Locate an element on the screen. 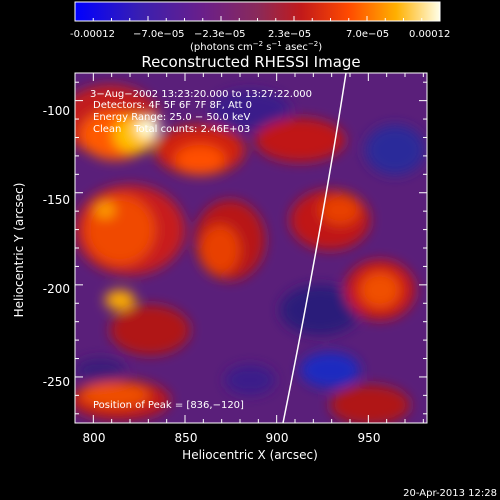 The width and height of the screenshot is (500, 500). y-tick-label: -200 is located at coordinates (56, 289).